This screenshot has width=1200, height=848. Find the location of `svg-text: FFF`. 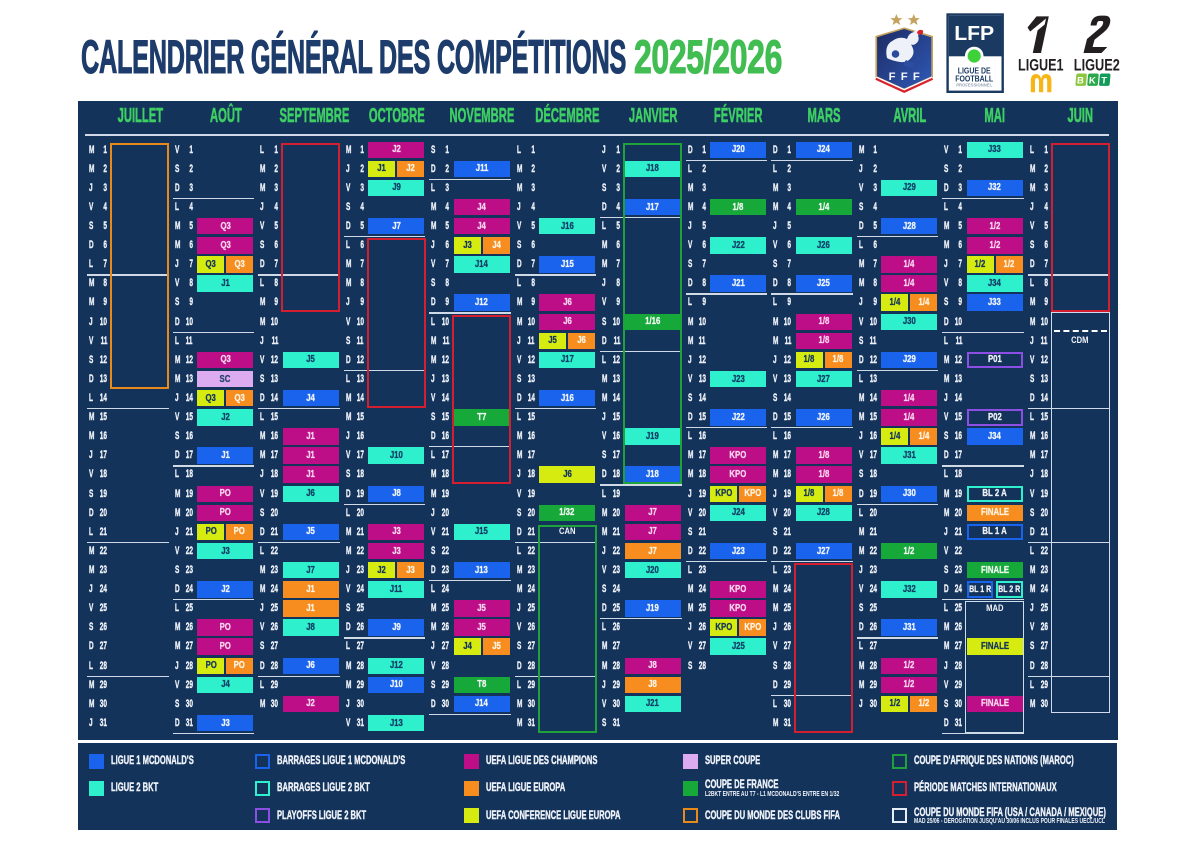

svg-text: FFF is located at coordinates (907, 77).